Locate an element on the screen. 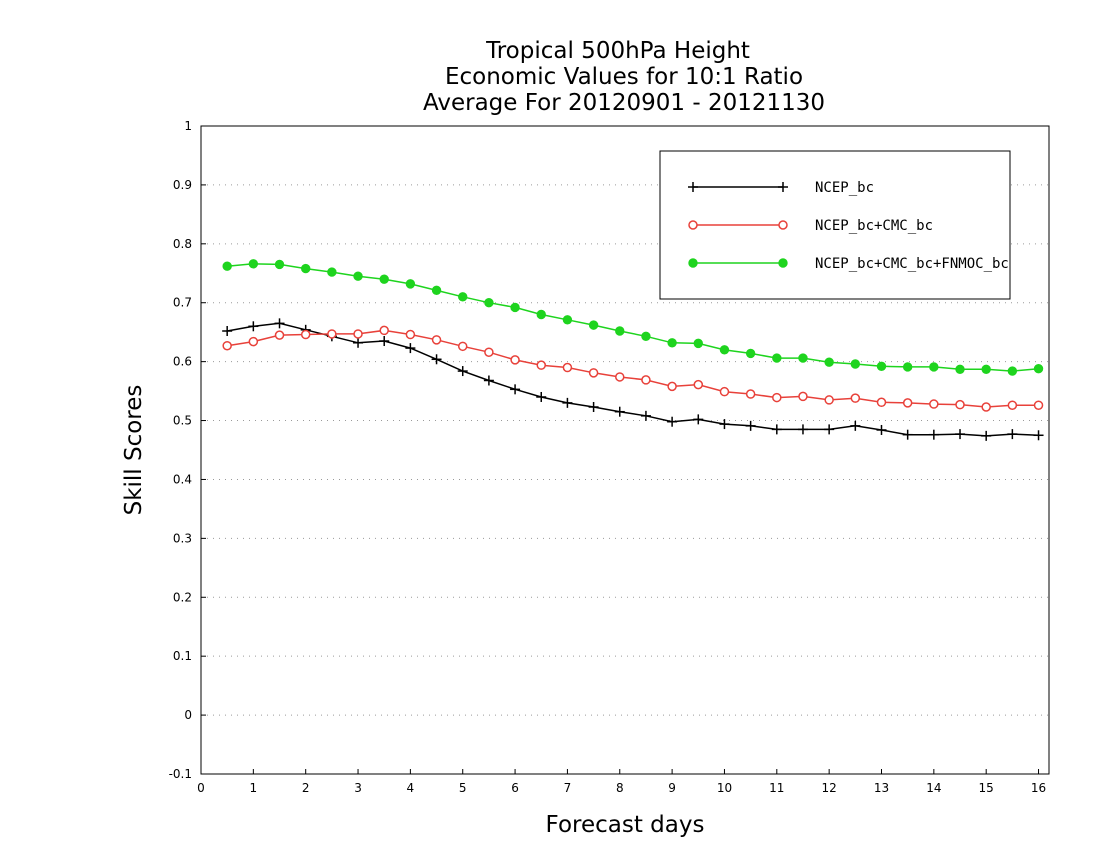  x-axis-ticks: 0 1 2 3 4 5 6 7 8 9 10 11 12 13 14 15 16 is located at coordinates (621, 782).